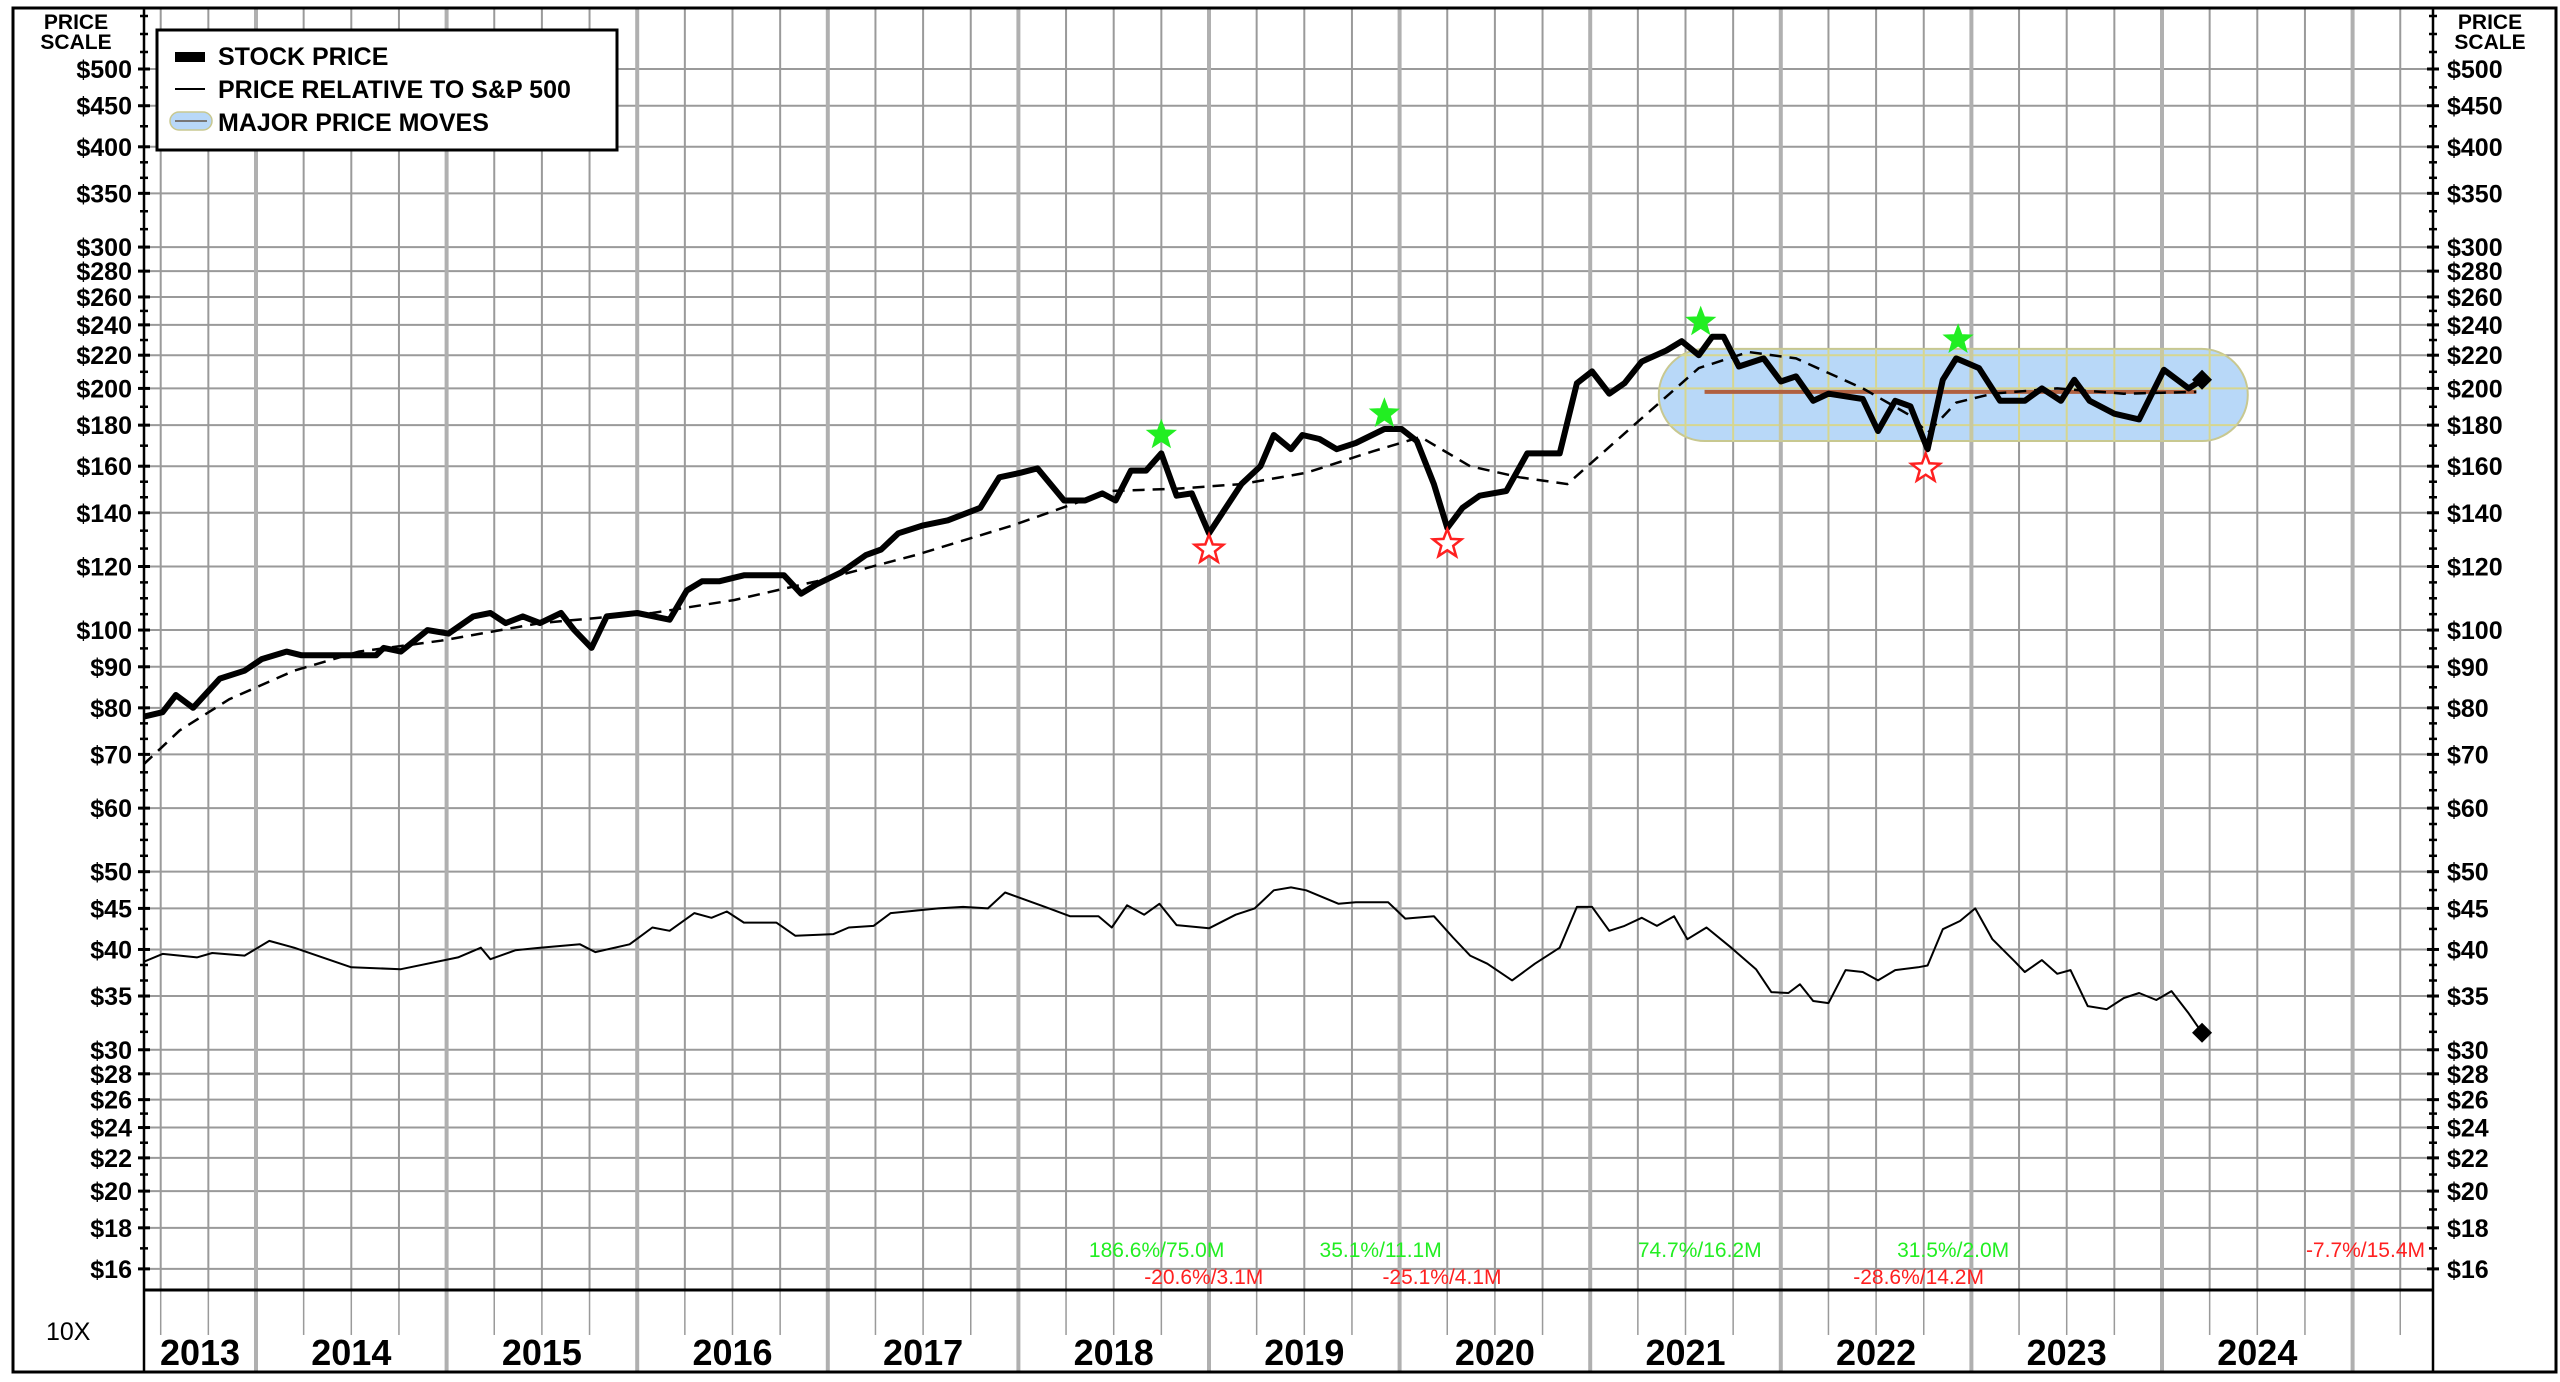  Describe the element at coordinates (111, 1129) in the screenshot. I see `left-tick-label: $24` at that location.